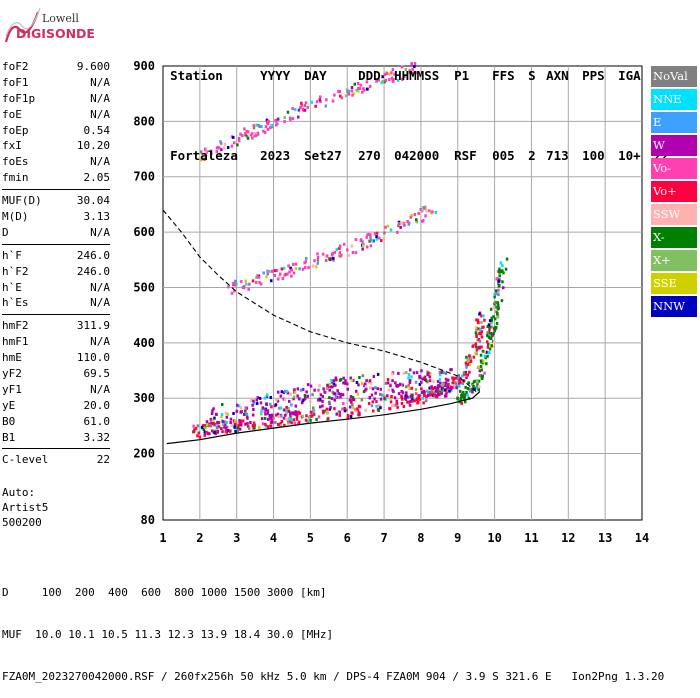 This screenshot has width=700, height=698. What do you see at coordinates (56, 460) in the screenshot?
I see `param-row: C-level 22` at bounding box center [56, 460].